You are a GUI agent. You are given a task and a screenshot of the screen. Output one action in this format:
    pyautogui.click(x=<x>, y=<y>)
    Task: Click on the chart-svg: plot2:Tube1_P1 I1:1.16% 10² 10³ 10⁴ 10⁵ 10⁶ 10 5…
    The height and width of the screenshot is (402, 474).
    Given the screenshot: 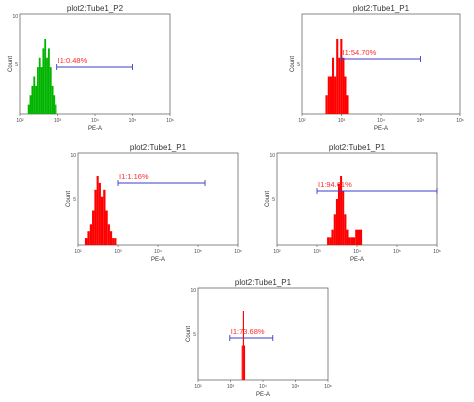 What is the action you would take?
    pyautogui.click(x=154, y=203)
    